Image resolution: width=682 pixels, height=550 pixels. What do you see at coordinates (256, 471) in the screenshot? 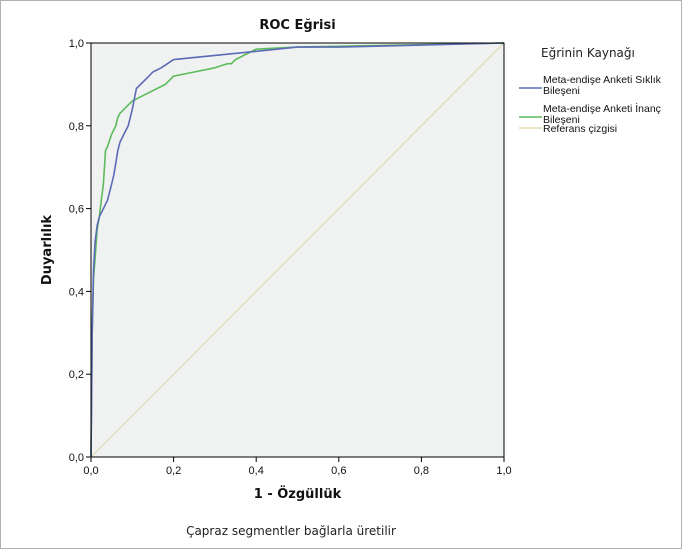
I see `x-tick-label: 0,4` at bounding box center [256, 471].